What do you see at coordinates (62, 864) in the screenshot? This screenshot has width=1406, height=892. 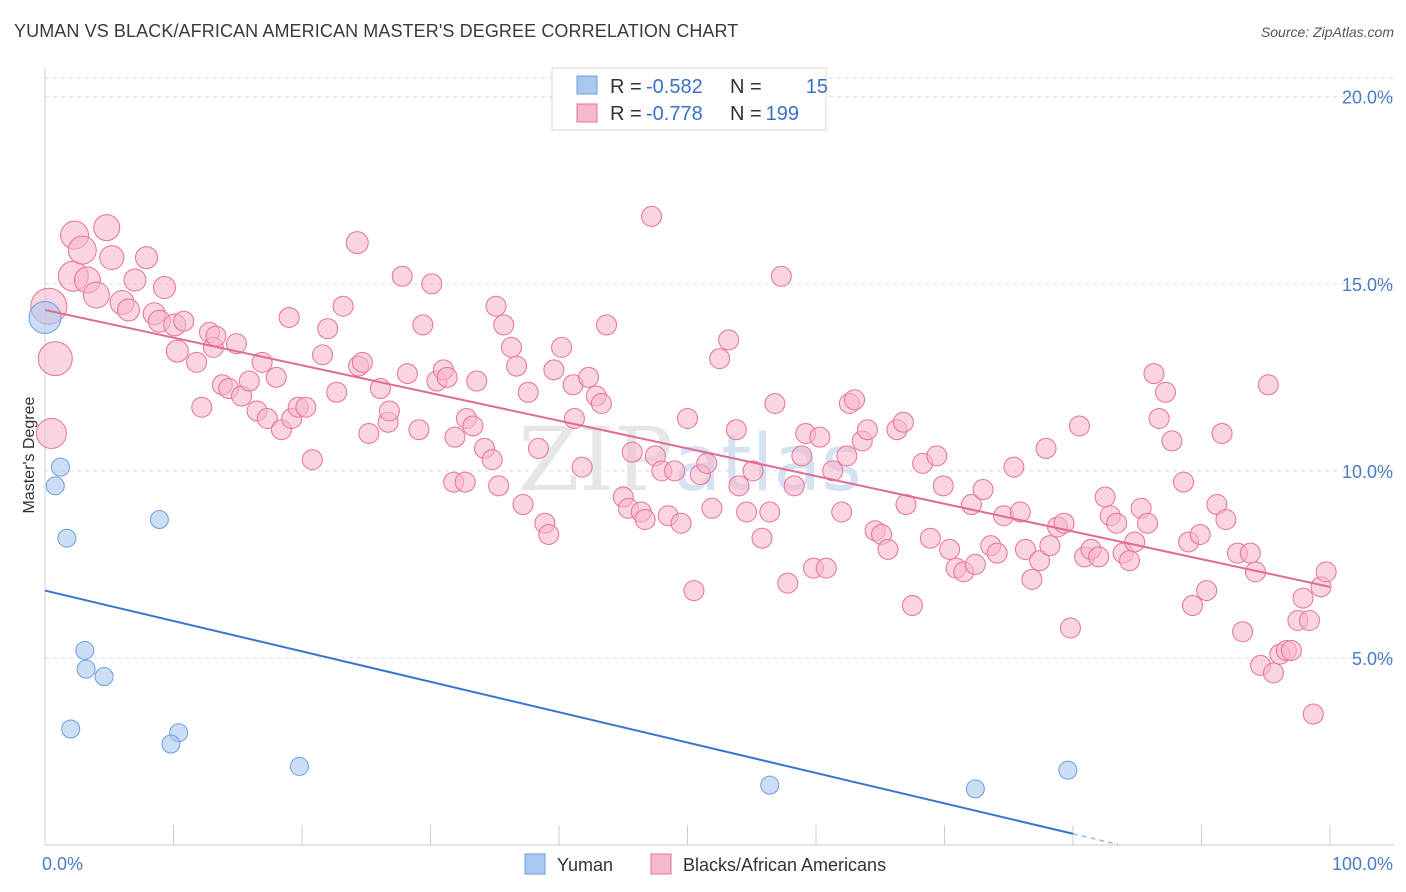 I see `x-tick-label: 0.0%` at bounding box center [62, 864].